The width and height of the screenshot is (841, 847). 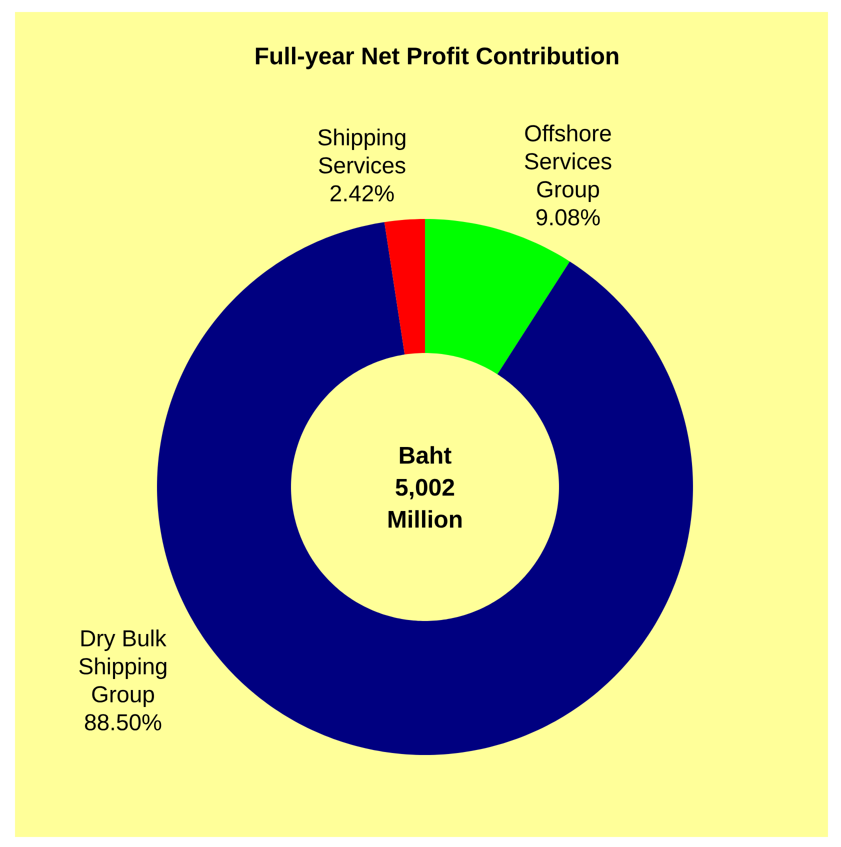 What do you see at coordinates (568, 163) in the screenshot?
I see `slice-label: Offshore Services Group` at bounding box center [568, 163].